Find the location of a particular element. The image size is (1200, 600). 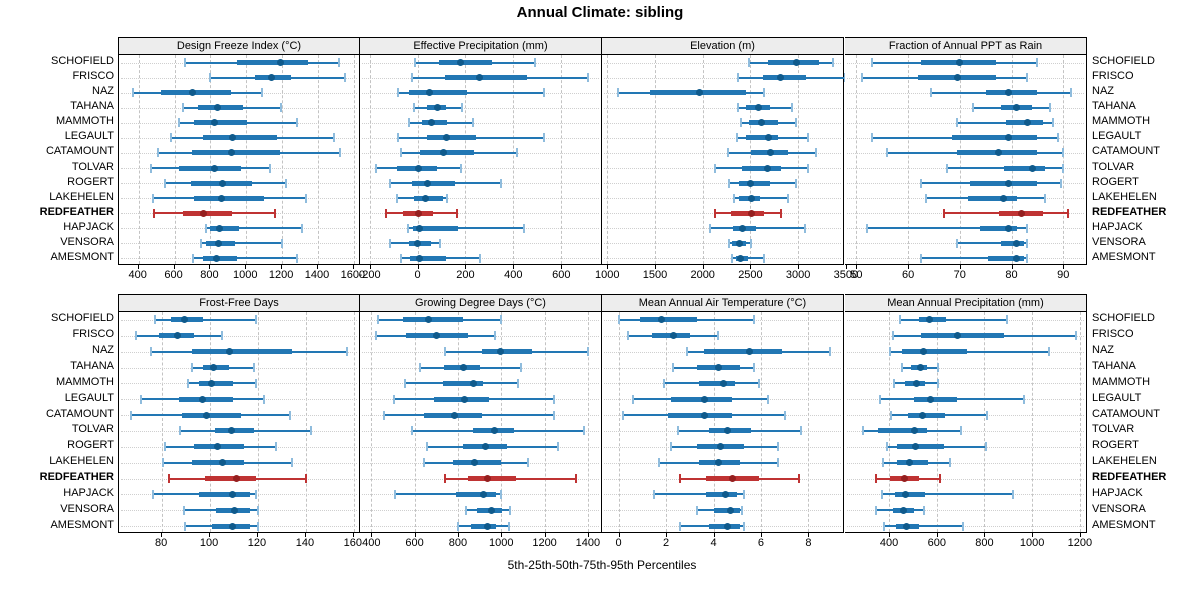

station-label-right: AMESMONT is located at coordinates (1124, 524).